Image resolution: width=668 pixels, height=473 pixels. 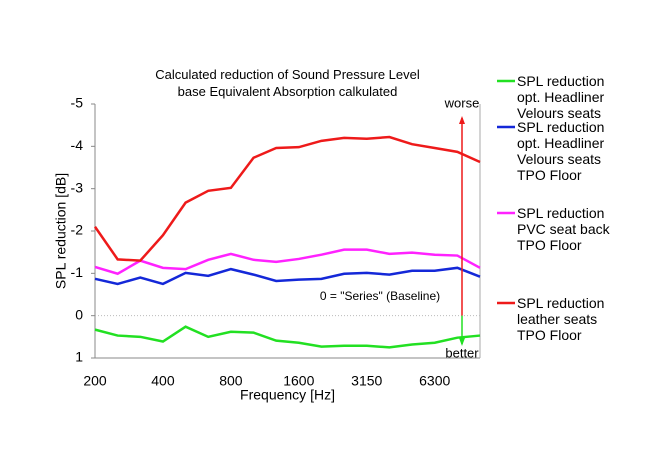 What do you see at coordinates (380, 296) in the screenshot?
I see `annotation: 0 = "Series" (Baseline)` at bounding box center [380, 296].